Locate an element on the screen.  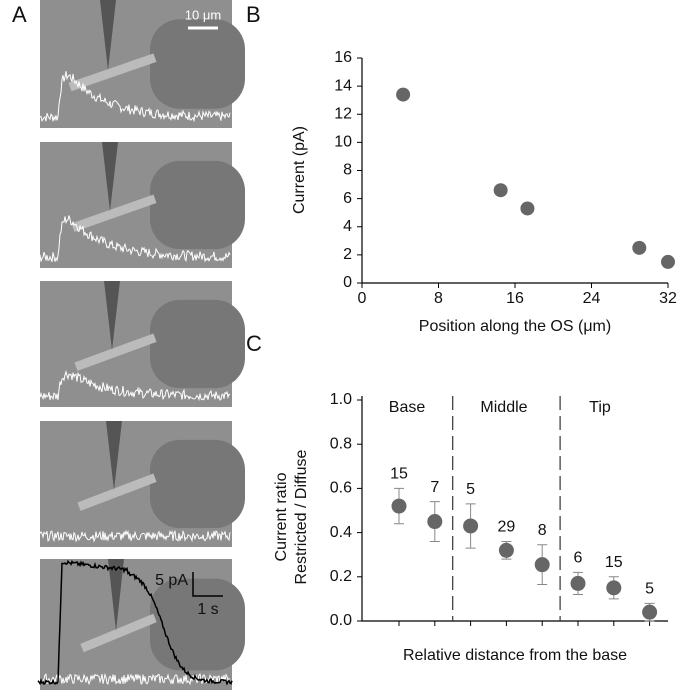
y-axis-label: Restricted / Diffuse is located at coordinates (301, 516).